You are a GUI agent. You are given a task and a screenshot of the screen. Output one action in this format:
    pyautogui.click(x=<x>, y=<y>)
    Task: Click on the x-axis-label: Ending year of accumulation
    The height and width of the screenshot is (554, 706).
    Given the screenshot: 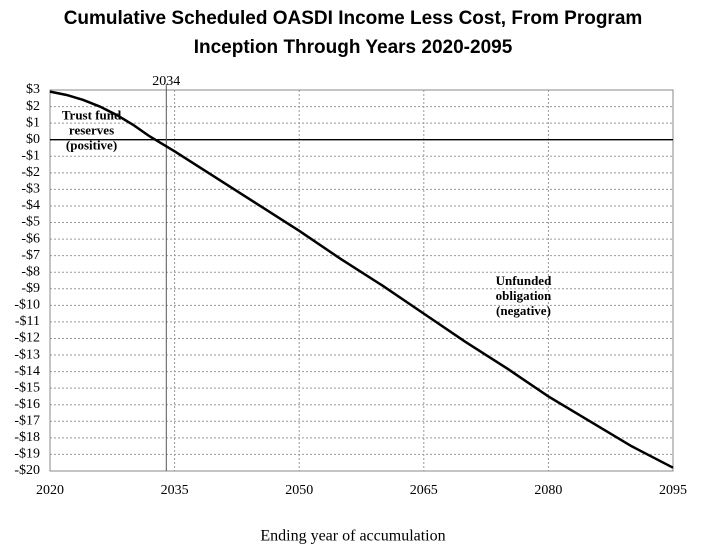 What is the action you would take?
    pyautogui.click(x=352, y=536)
    